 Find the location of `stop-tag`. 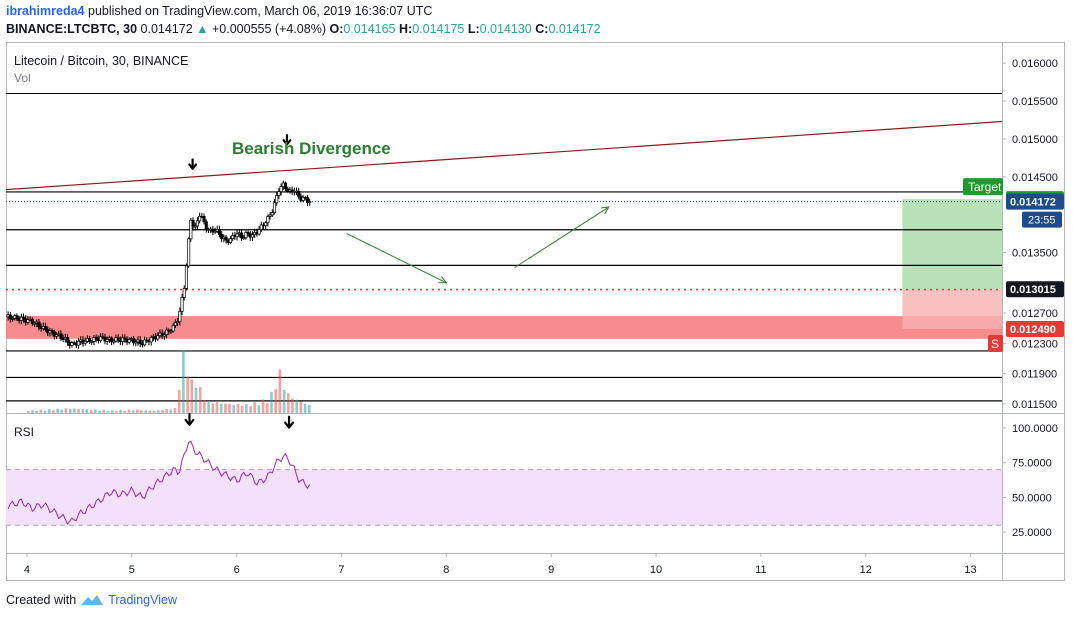

stop-tag is located at coordinates (995, 343).